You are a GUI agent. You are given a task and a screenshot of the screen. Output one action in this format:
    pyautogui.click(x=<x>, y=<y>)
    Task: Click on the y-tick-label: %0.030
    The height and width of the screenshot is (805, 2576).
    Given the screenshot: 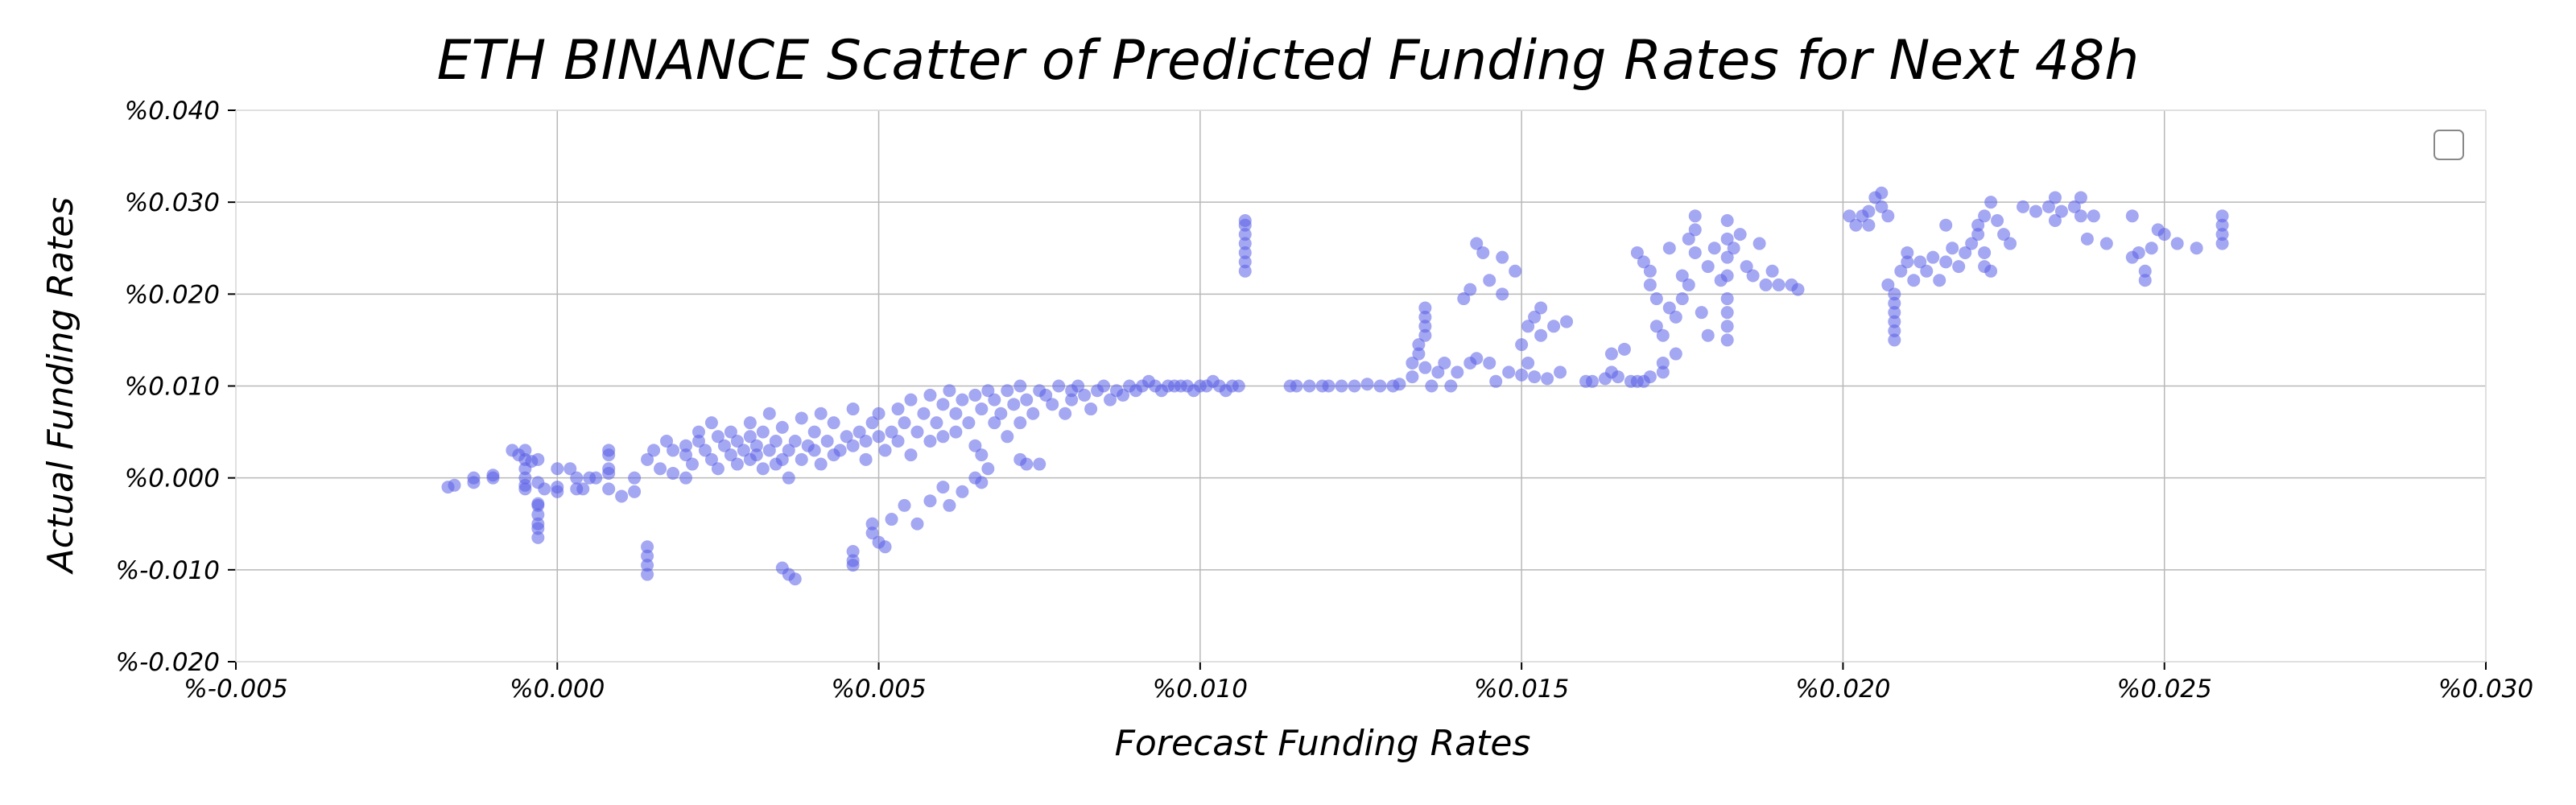 What is the action you would take?
    pyautogui.click(x=172, y=202)
    